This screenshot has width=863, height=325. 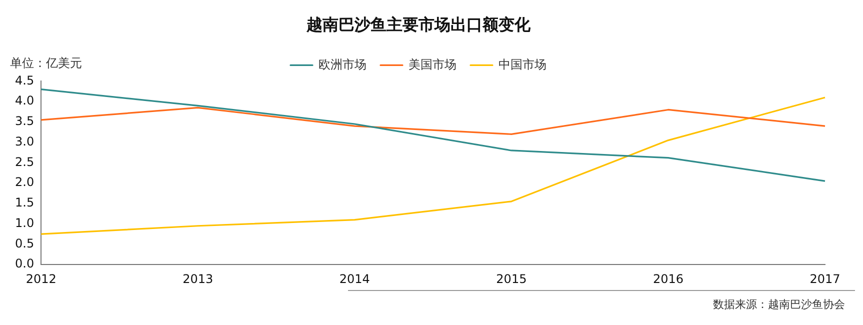 I want to click on chart-title: 越南巴沙鱼主要市场出口额变化, so click(x=419, y=24).